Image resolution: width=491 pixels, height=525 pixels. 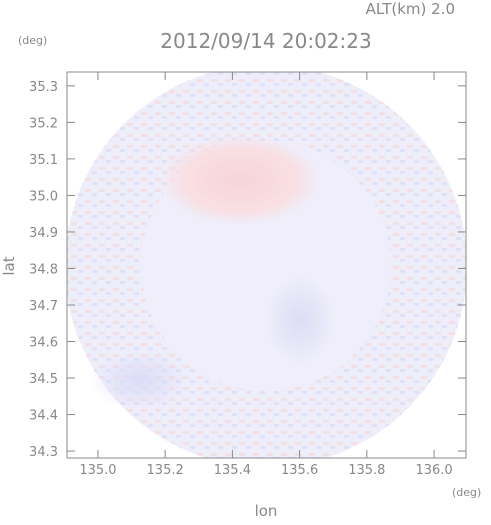 What do you see at coordinates (43, 233) in the screenshot?
I see `y-tick-label: 34.9` at bounding box center [43, 233].